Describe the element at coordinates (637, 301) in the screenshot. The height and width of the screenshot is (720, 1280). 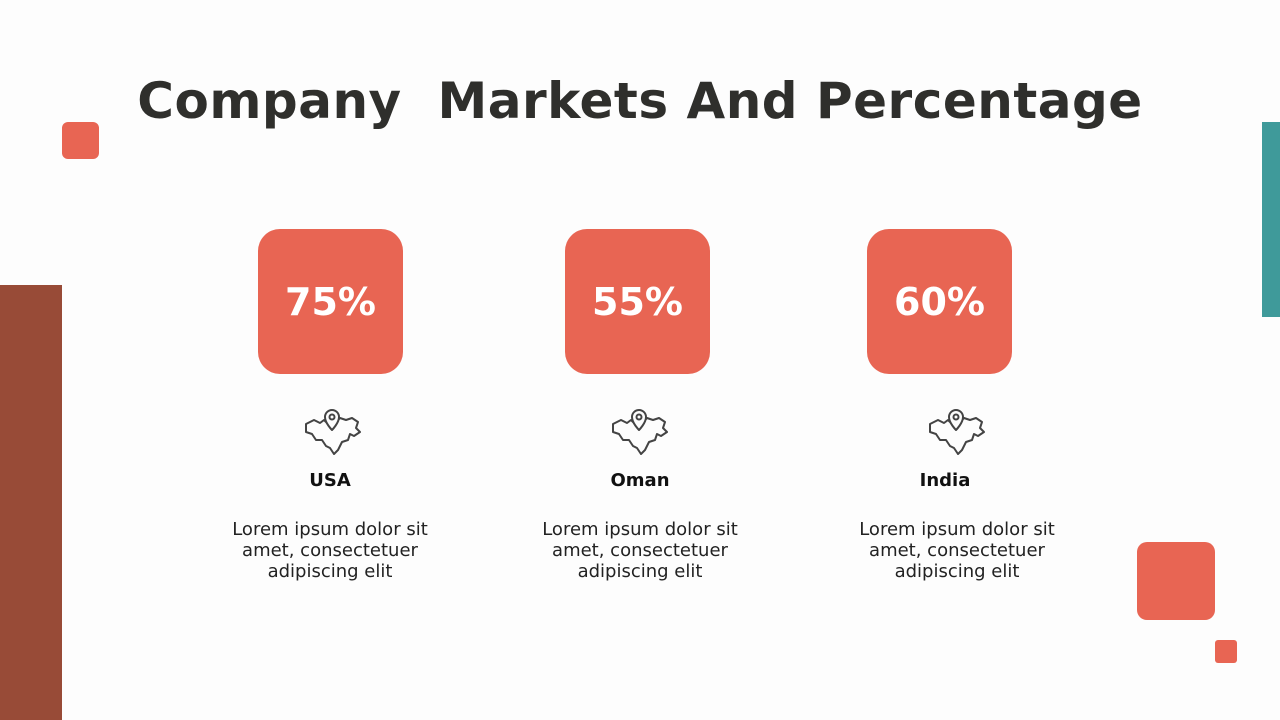
I see `percent-card: 55%` at that location.